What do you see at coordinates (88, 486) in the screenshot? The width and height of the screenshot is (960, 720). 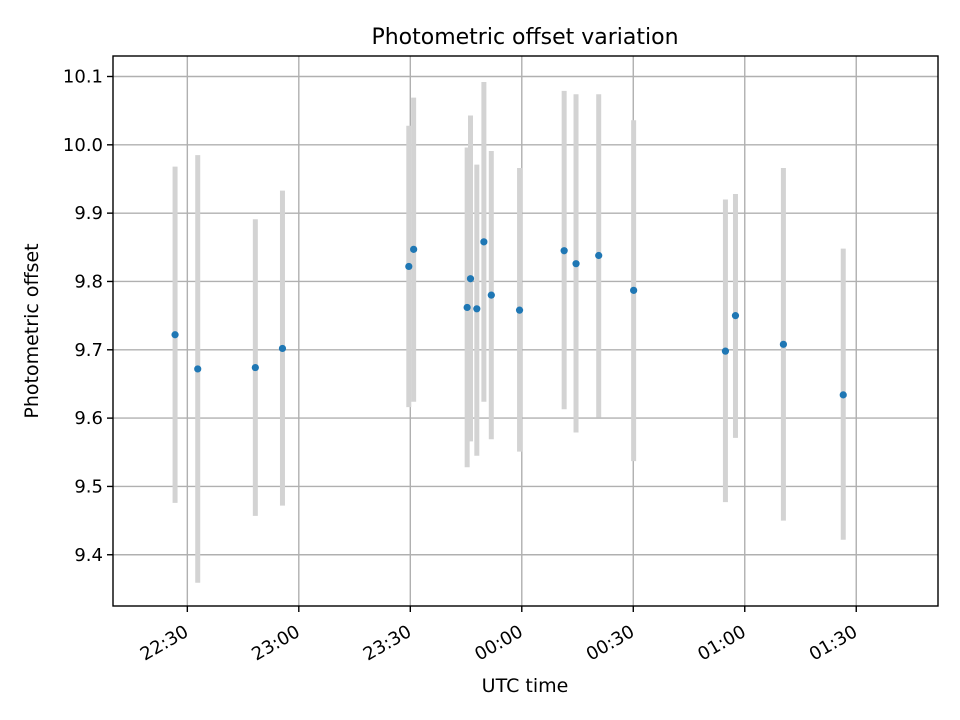 I see `y-tick-label: 9.5` at bounding box center [88, 486].